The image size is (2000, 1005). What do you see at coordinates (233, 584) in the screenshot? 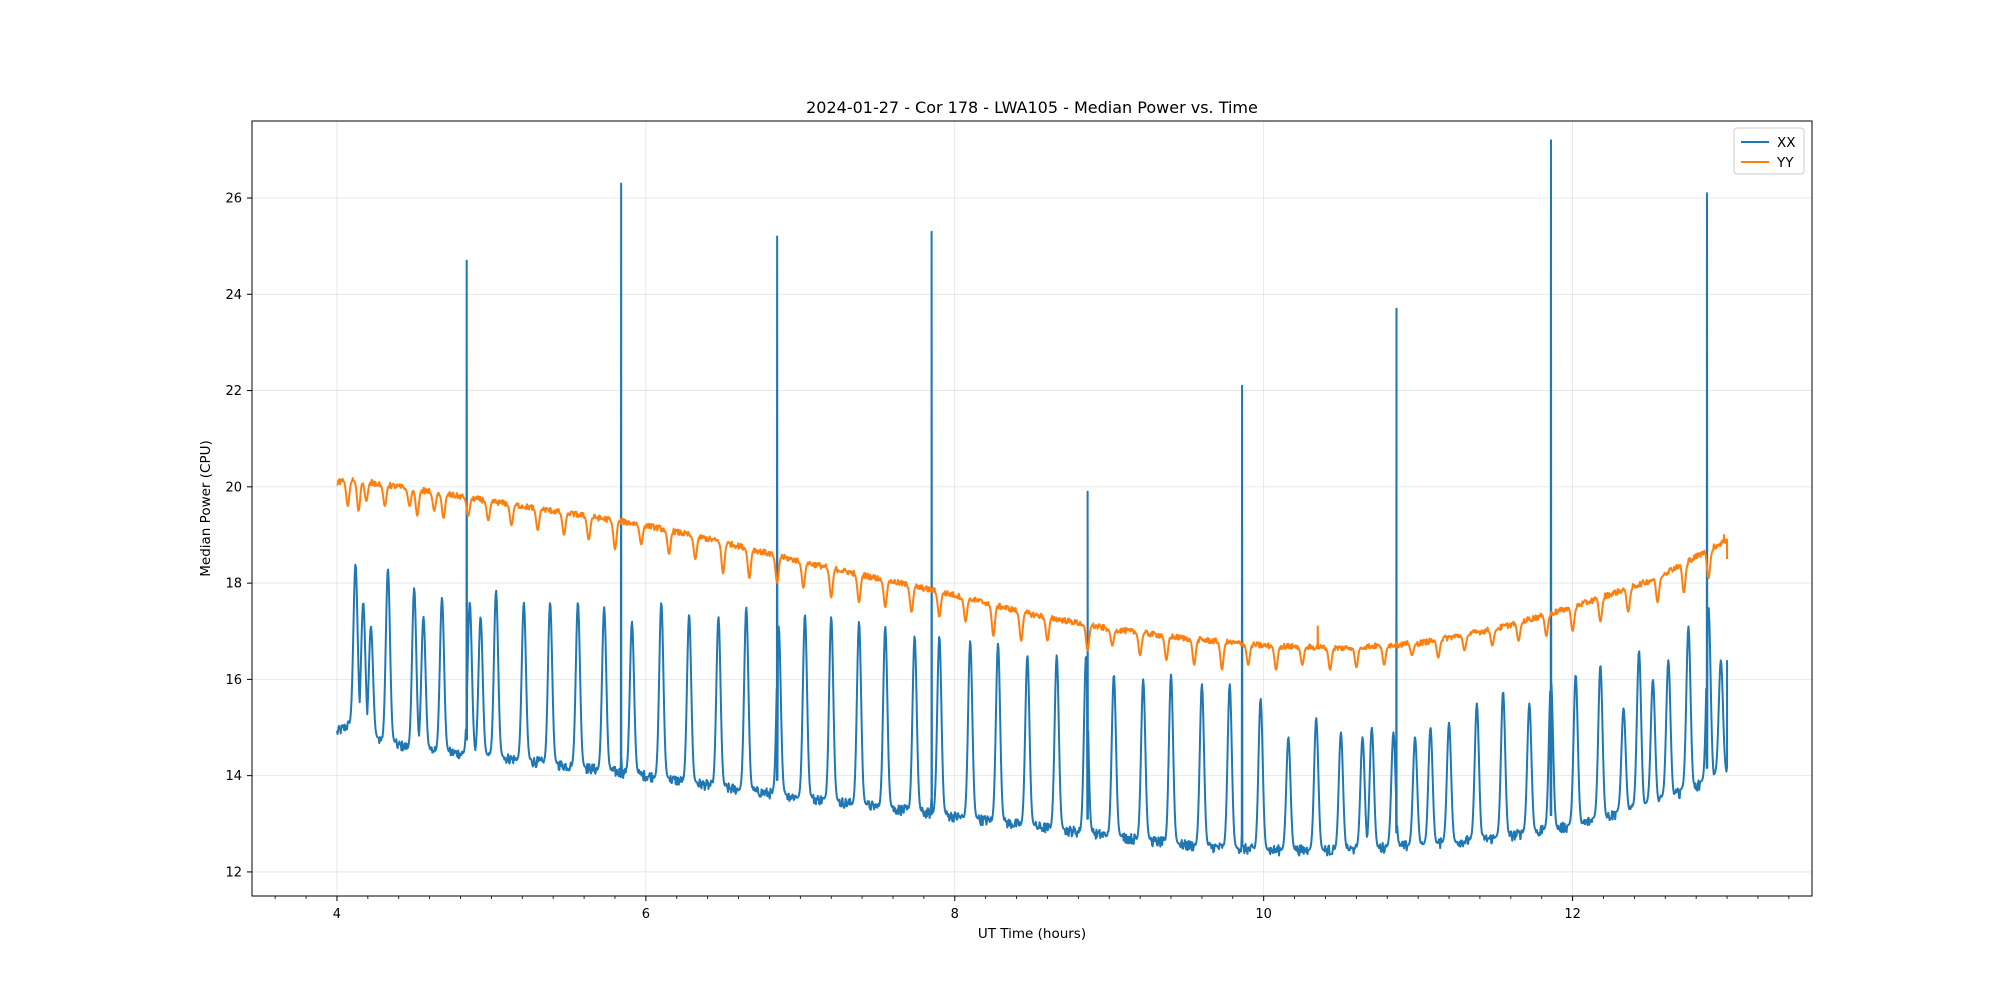
I see `y-tick-label: 18` at bounding box center [233, 584].